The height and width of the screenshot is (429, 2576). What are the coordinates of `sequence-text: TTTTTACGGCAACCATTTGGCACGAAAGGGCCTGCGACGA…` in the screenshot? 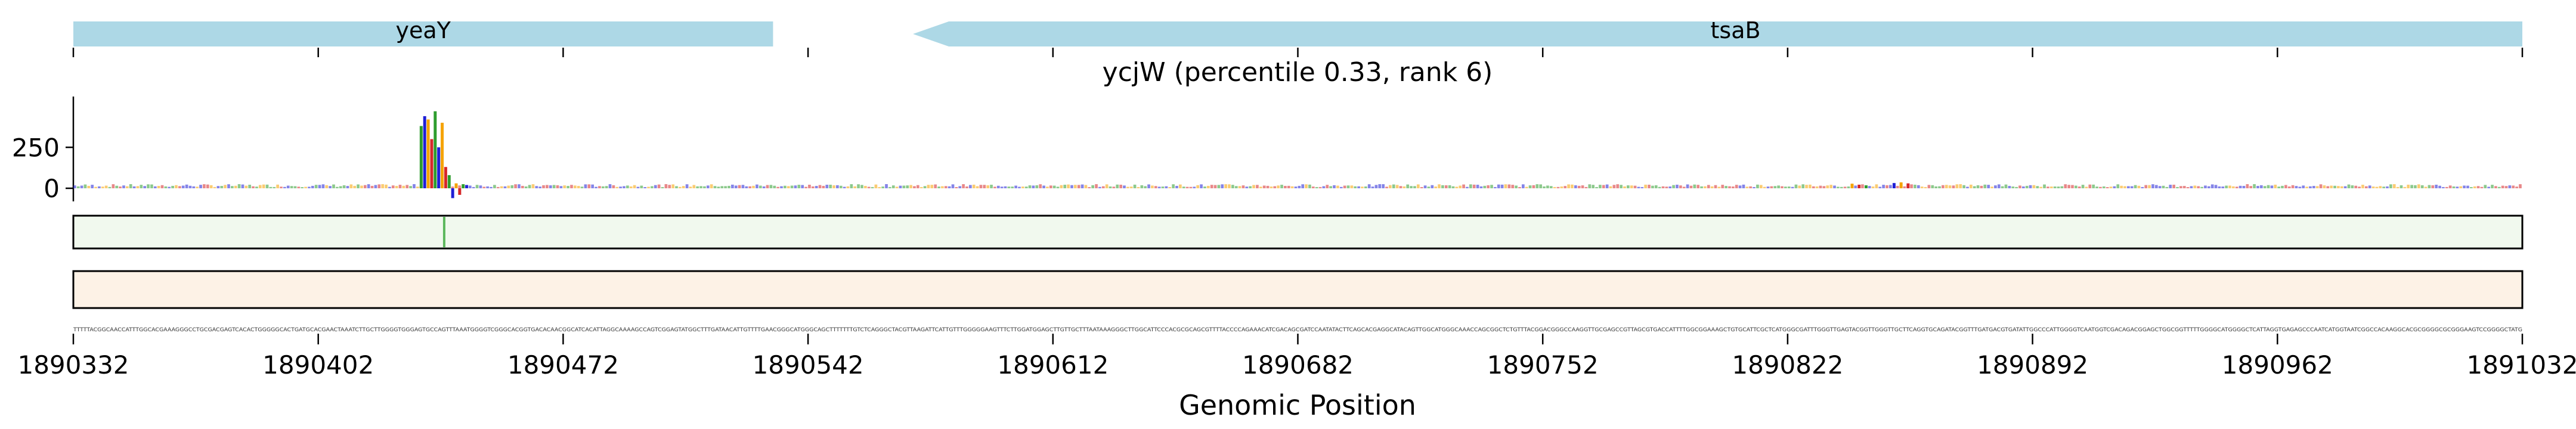 It's located at (1298, 330).